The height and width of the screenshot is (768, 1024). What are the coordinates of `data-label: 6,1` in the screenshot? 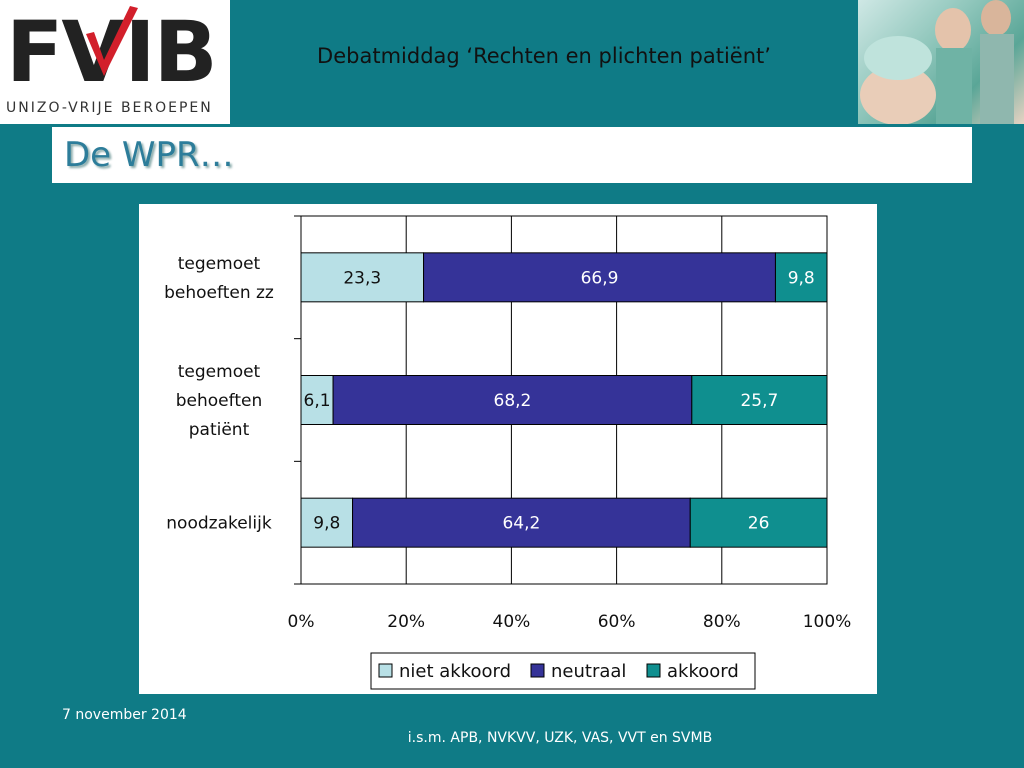 It's located at (317, 401).